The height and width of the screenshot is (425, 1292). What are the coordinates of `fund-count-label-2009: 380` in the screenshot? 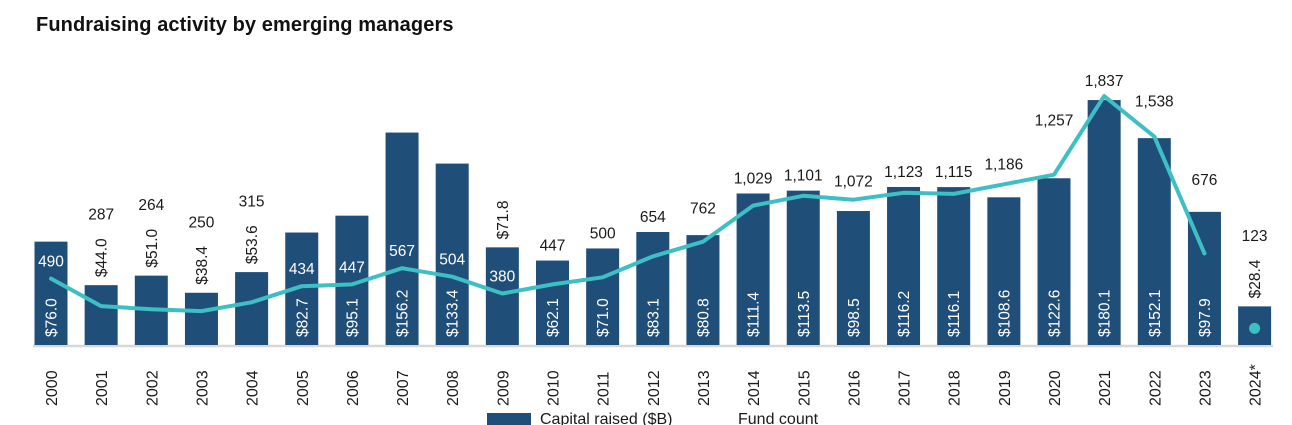 It's located at (502, 277).